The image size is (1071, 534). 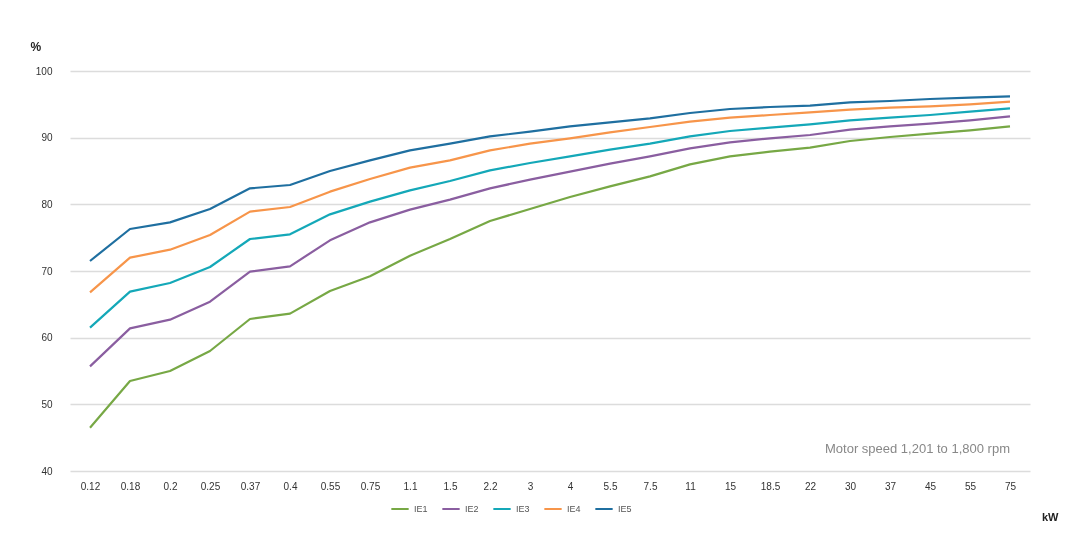 What do you see at coordinates (450, 486) in the screenshot?
I see `x-tick-label: 1.5` at bounding box center [450, 486].